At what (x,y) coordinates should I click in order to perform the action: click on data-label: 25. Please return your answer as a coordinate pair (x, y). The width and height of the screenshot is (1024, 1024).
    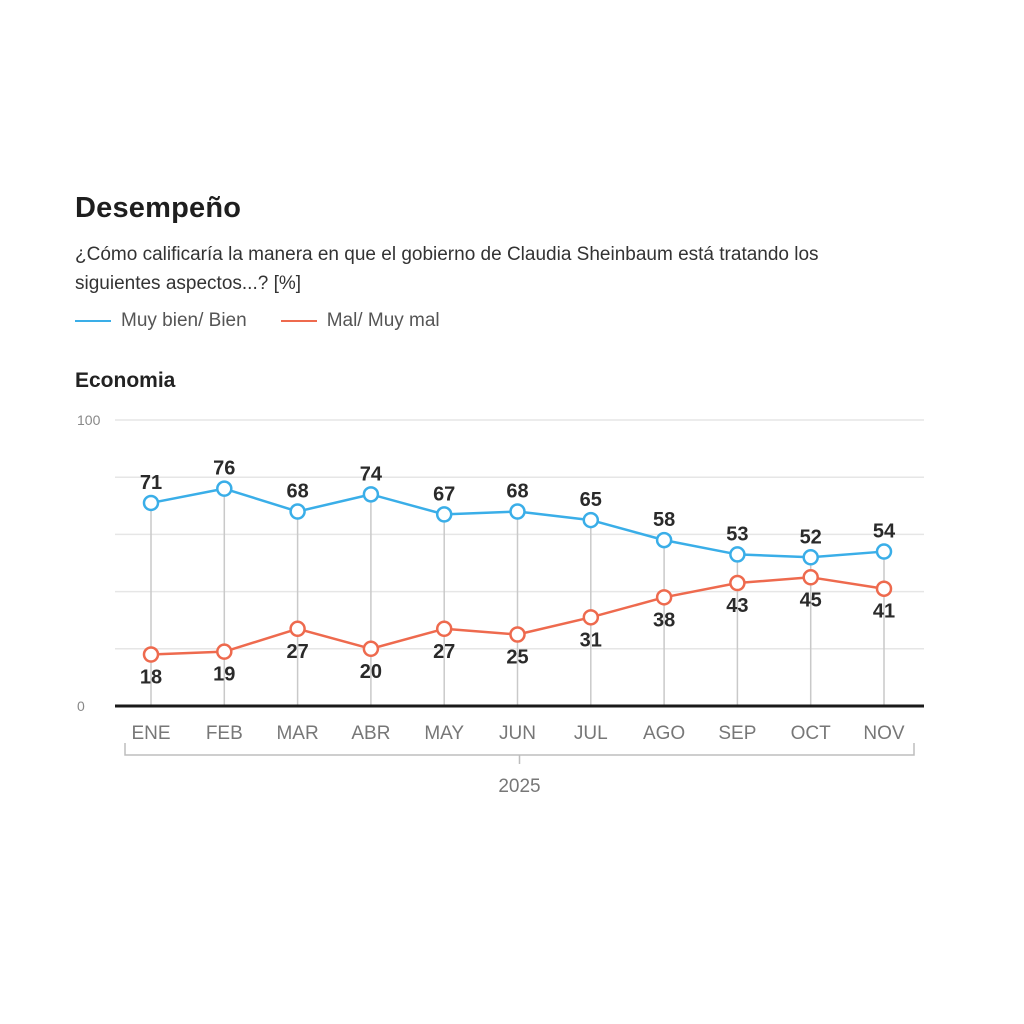
    Looking at the image, I should click on (517, 658).